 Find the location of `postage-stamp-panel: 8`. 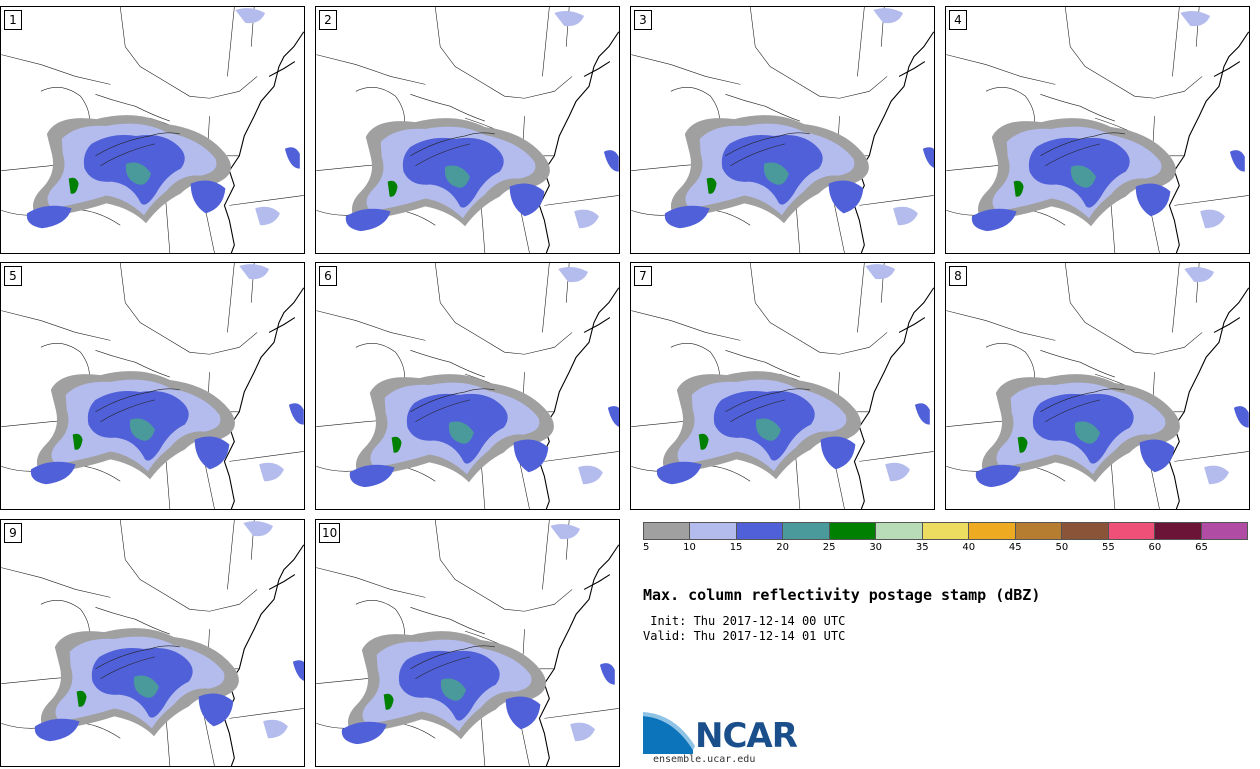

postage-stamp-panel: 8 is located at coordinates (1097, 386).